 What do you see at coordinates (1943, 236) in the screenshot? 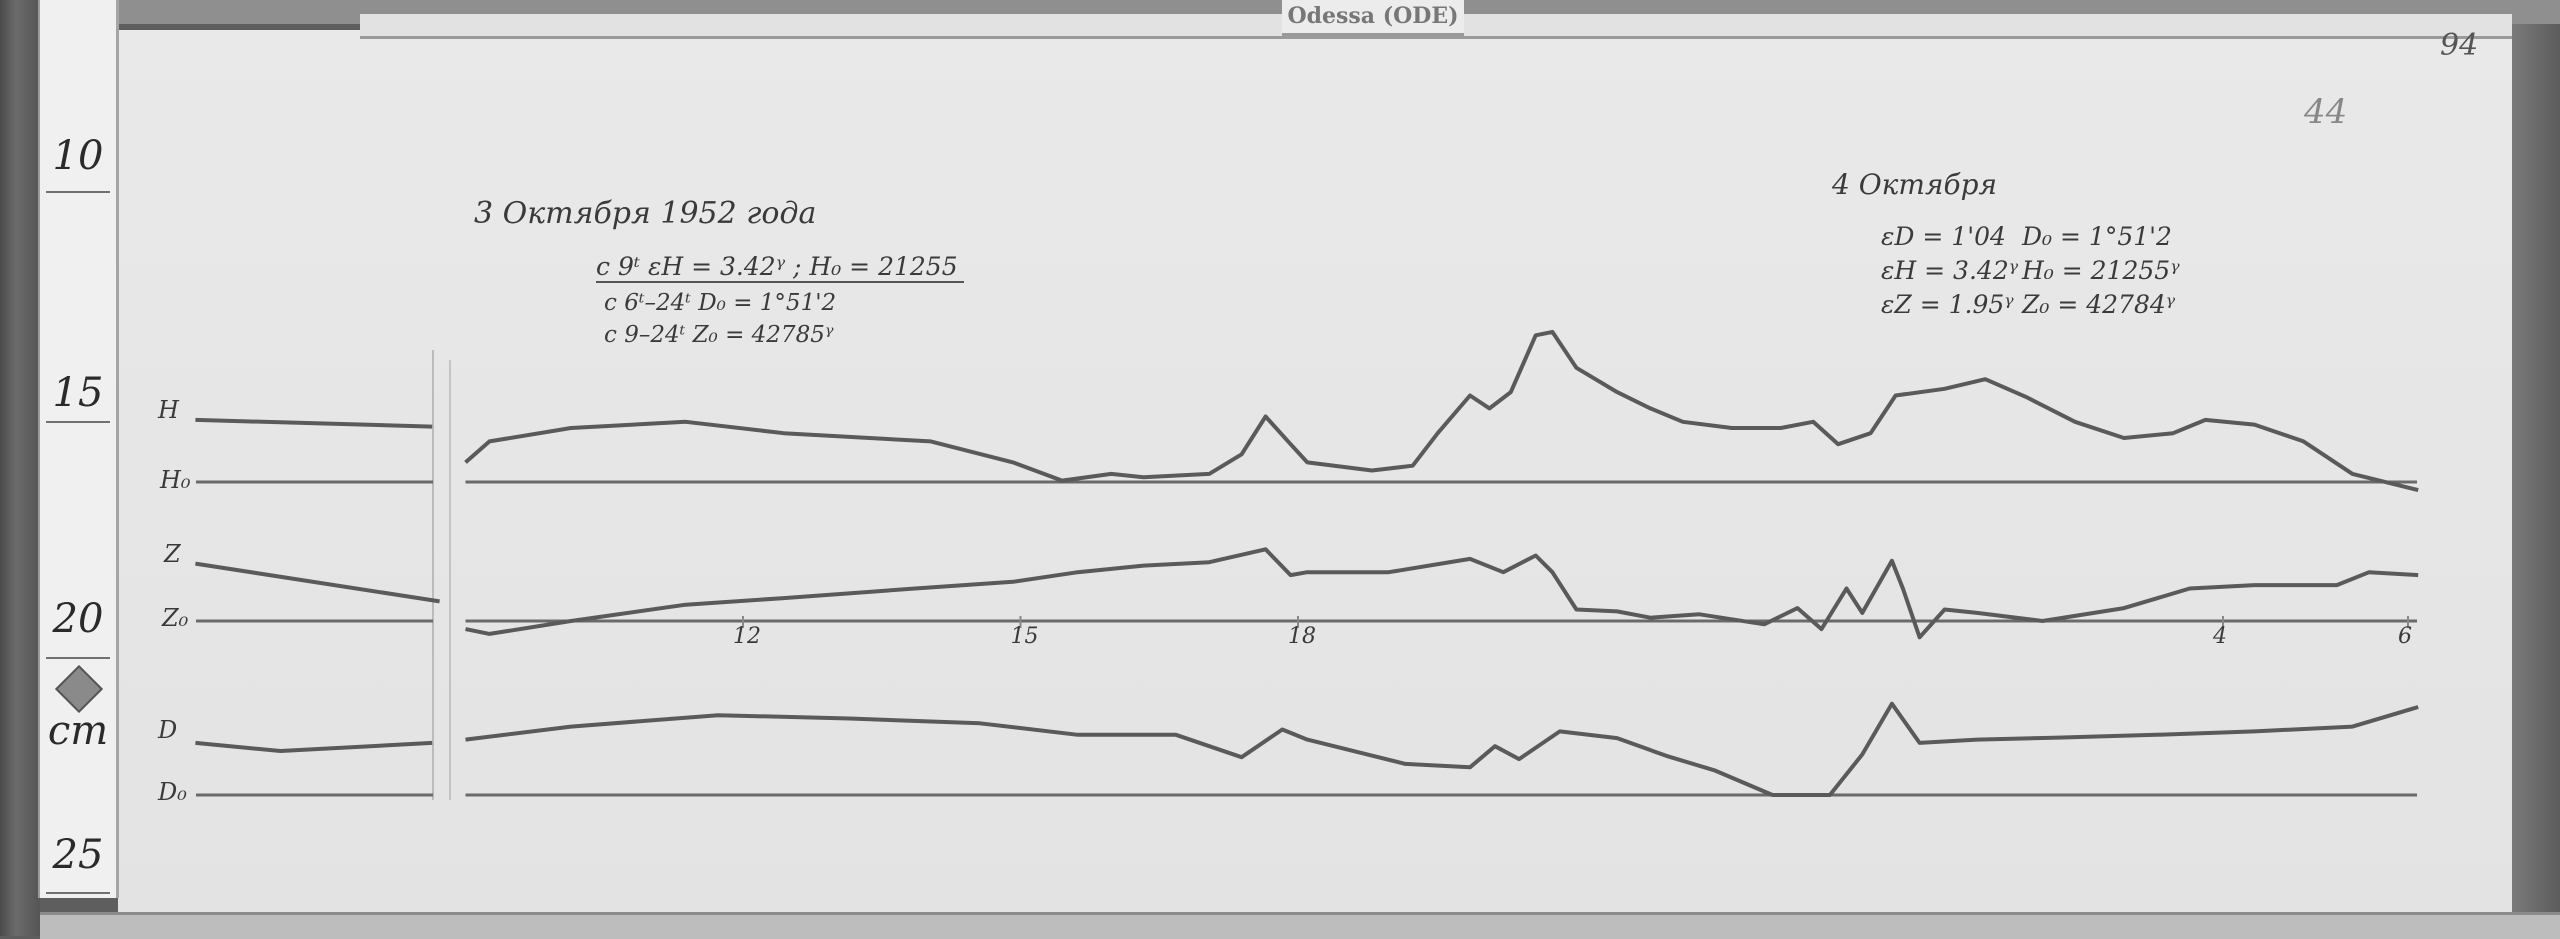
I see `day2-scale-d: εD = 1'04` at bounding box center [1943, 236].